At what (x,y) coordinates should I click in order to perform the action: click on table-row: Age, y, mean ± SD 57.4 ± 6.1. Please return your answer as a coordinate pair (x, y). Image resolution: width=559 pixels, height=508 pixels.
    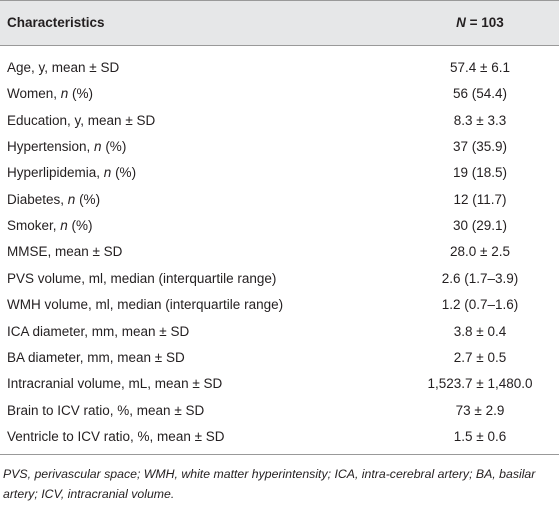
    Looking at the image, I should click on (279, 68).